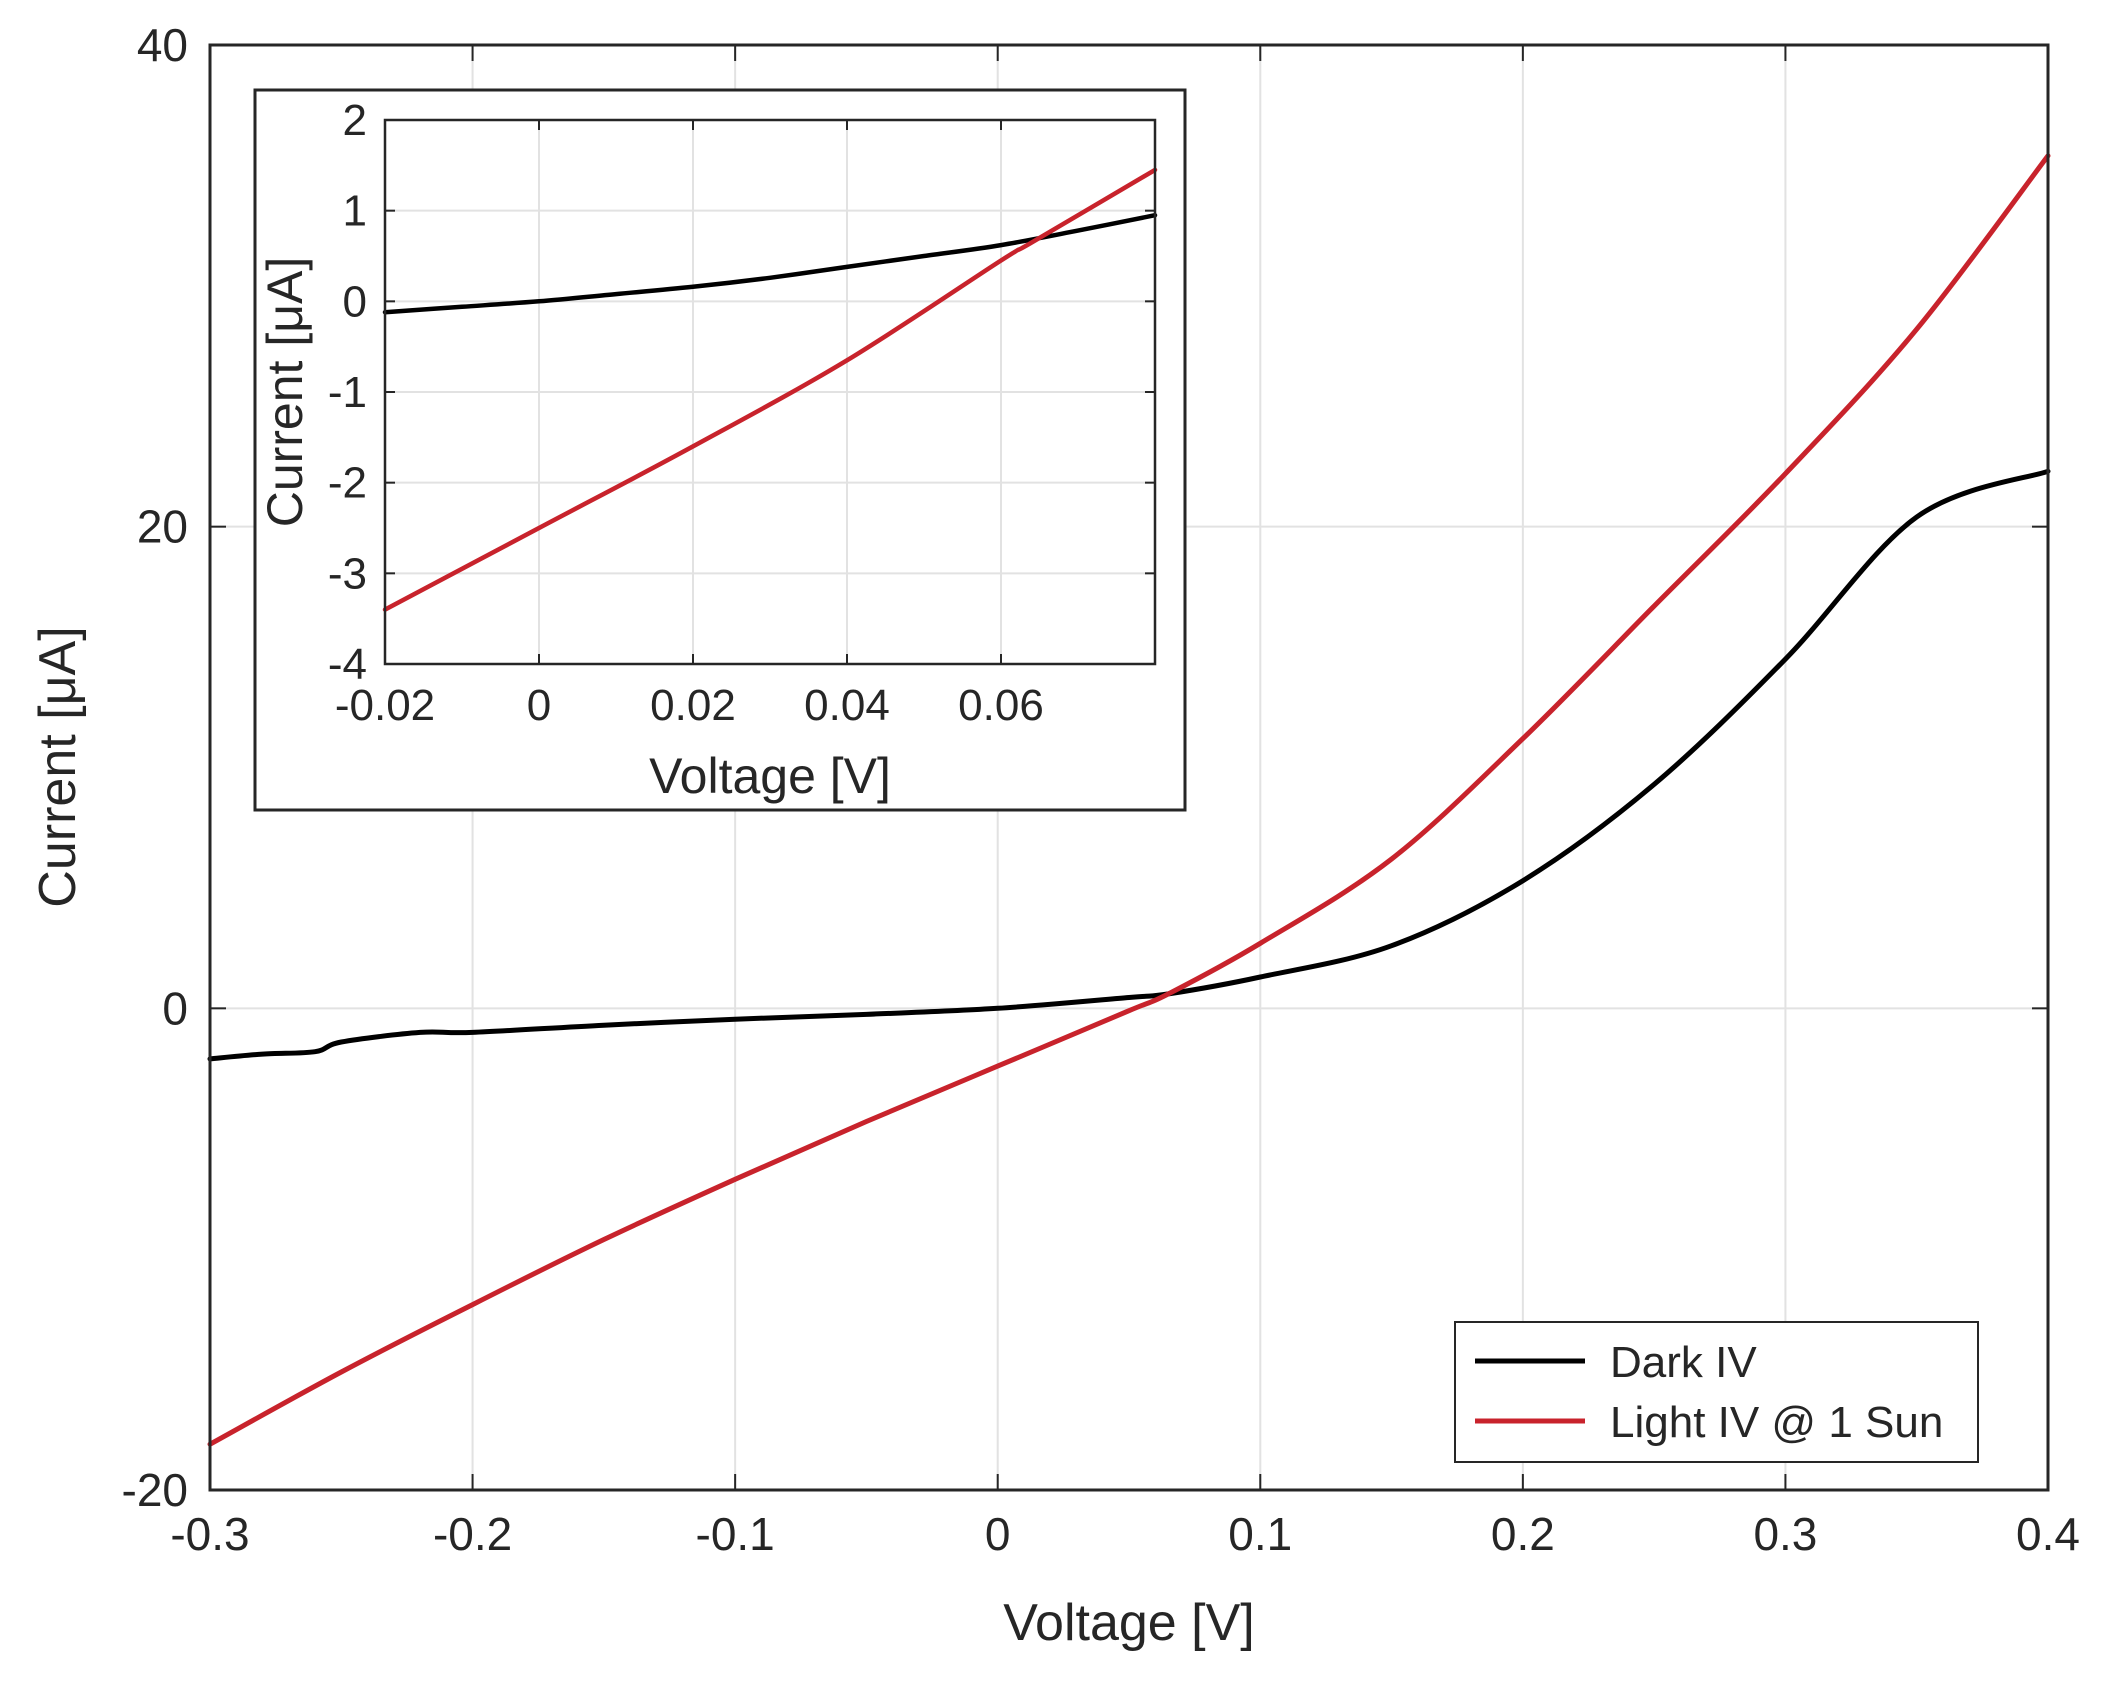  What do you see at coordinates (285, 392) in the screenshot?
I see `inset-y-axis-label: Current [μA]` at bounding box center [285, 392].